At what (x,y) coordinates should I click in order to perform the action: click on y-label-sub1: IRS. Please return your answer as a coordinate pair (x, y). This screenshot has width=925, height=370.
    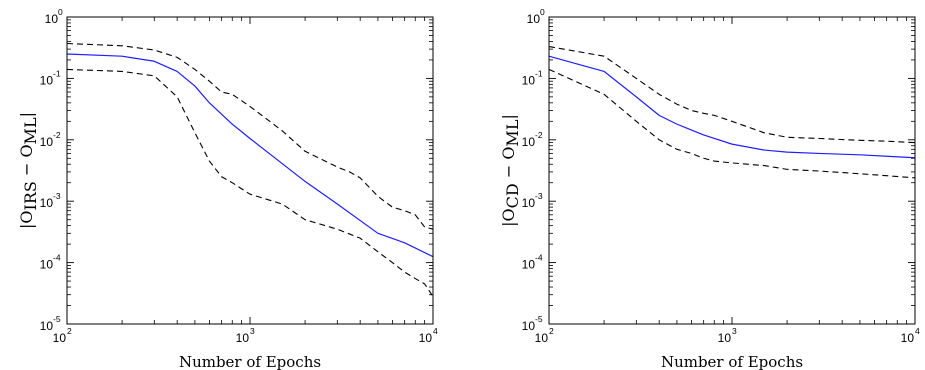
    Looking at the image, I should click on (30, 195).